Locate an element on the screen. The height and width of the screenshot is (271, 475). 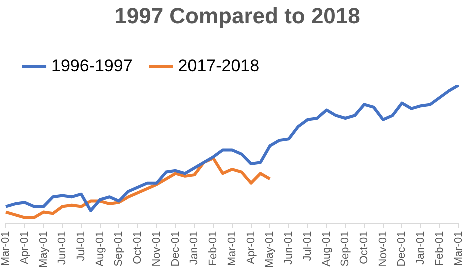
legend-label: 1996-1997 is located at coordinates (92, 66).